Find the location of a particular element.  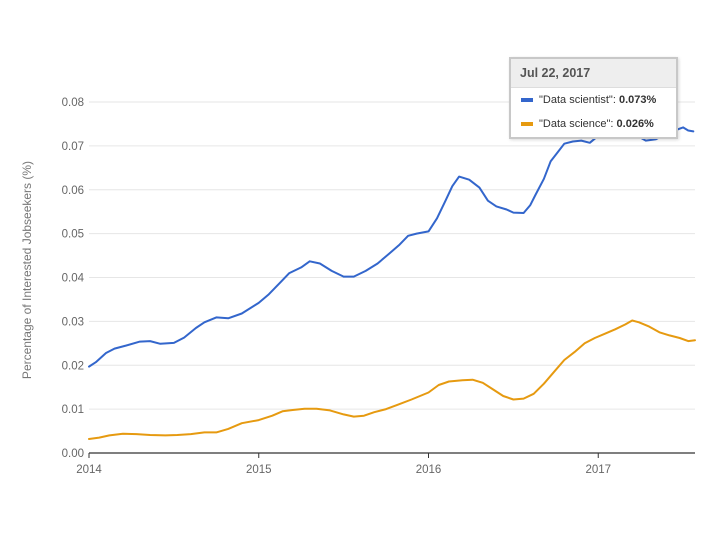

y-tick-label: 0.06 is located at coordinates (73, 191).